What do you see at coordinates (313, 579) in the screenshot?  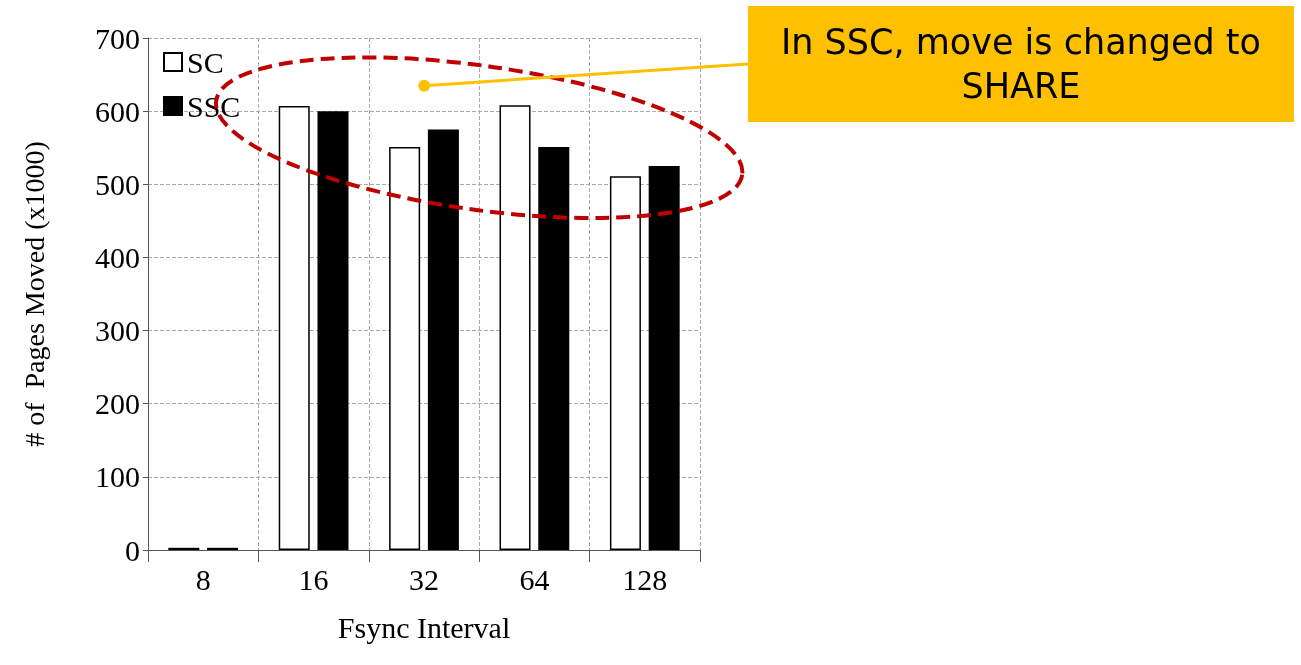 I see `x-tick-label: 16` at bounding box center [313, 579].